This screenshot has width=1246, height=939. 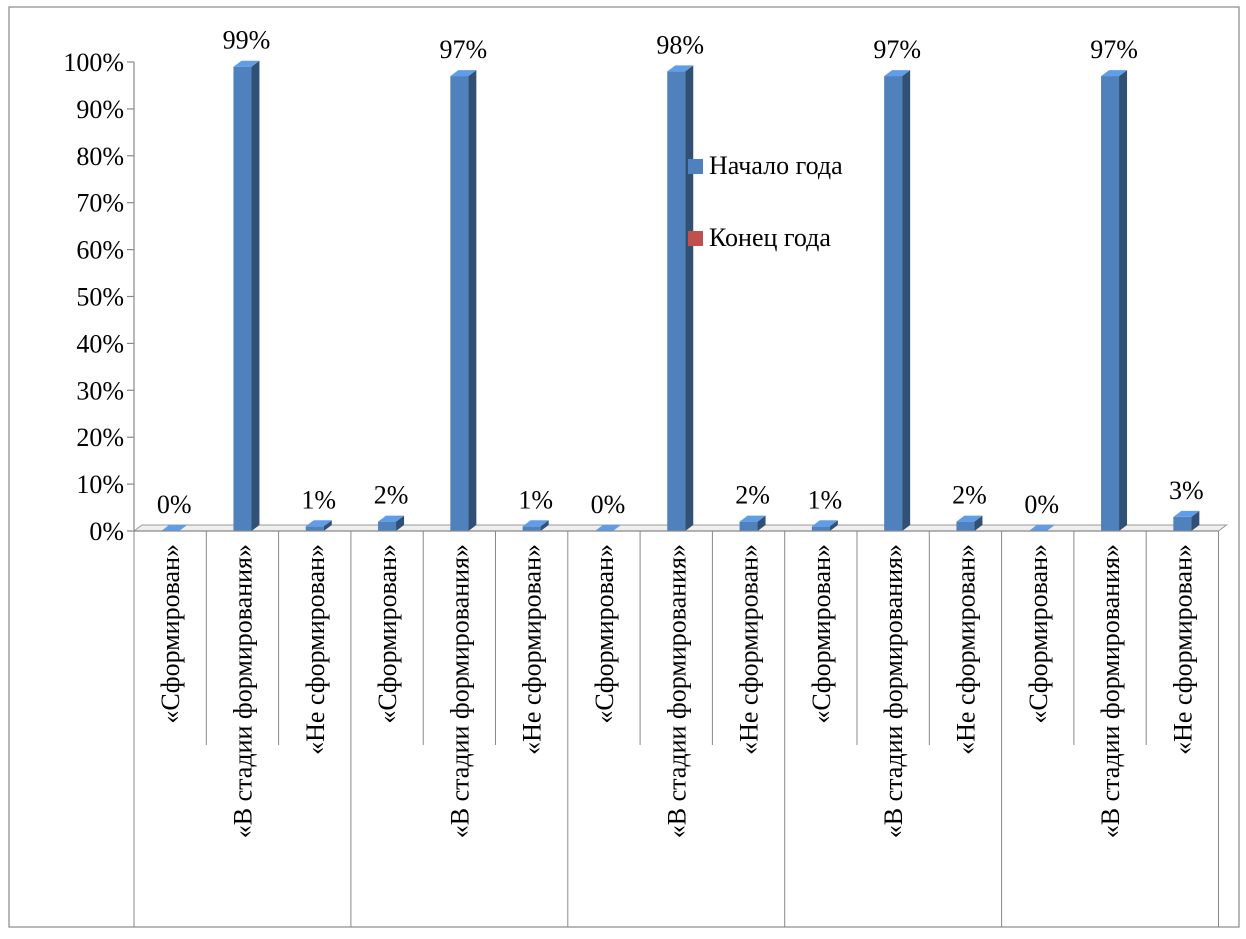 What do you see at coordinates (100, 203) in the screenshot?
I see `y-tick-label: 70%` at bounding box center [100, 203].